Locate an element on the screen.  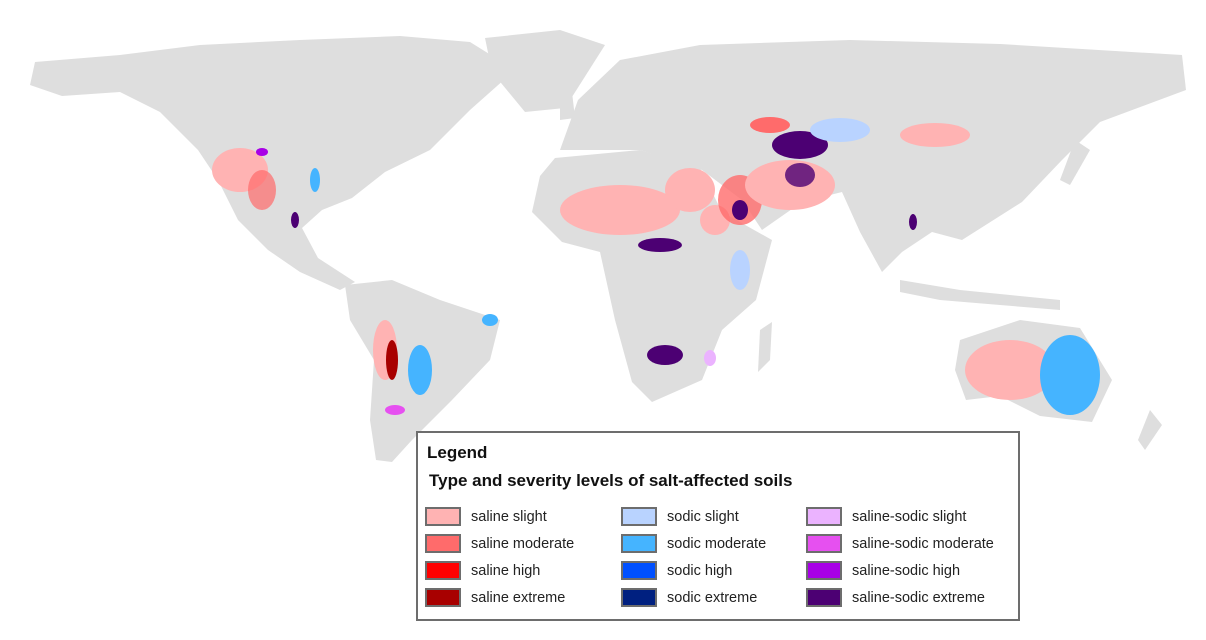
legend-item: saline extreme is located at coordinates (499, 597).